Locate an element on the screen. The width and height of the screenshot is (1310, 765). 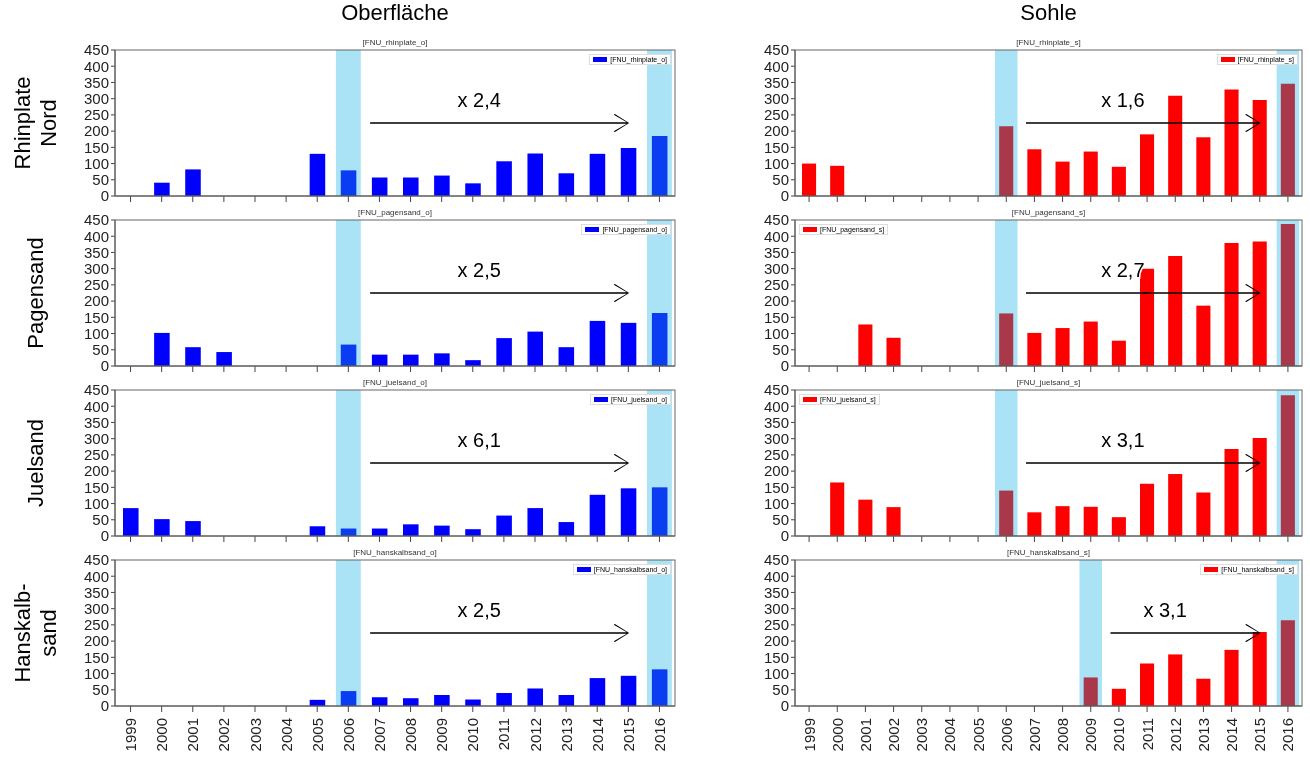
annotation: x 3,1 is located at coordinates (1123, 440).